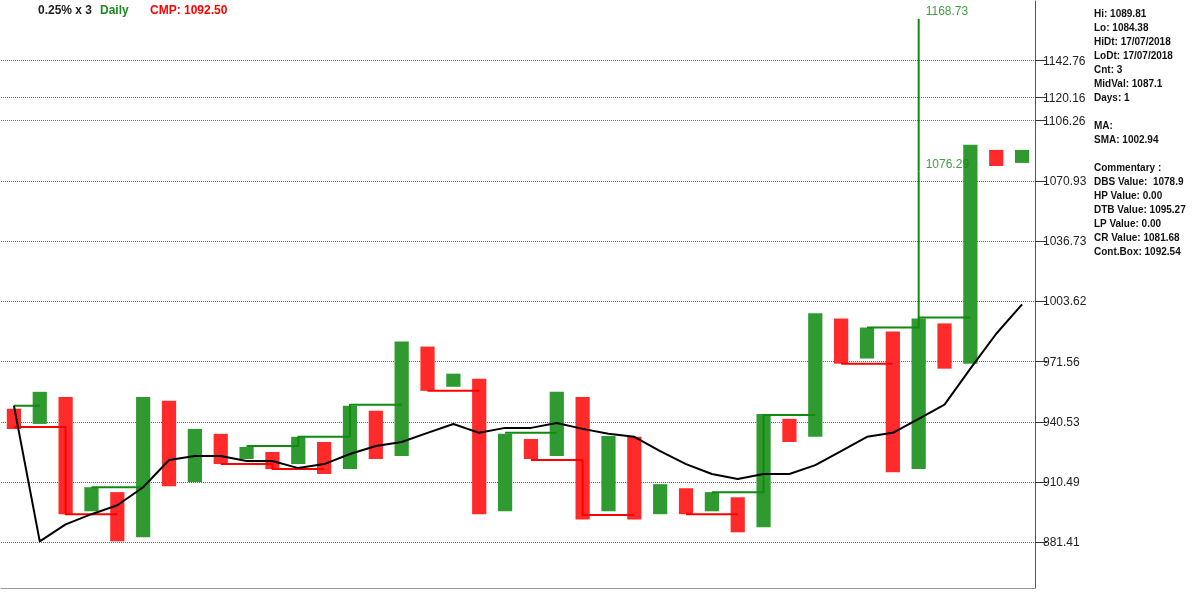 The image size is (1200, 604). I want to click on y-tick-label: 940.53, so click(1062, 421).